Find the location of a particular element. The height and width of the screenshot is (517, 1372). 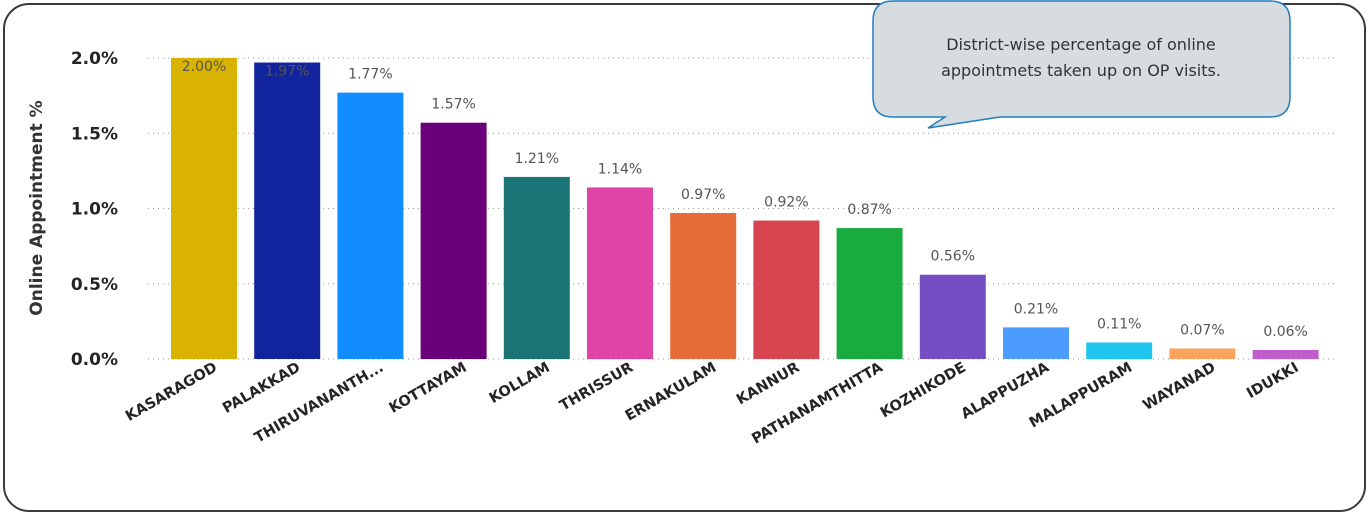

y-tick-label: 1.0% is located at coordinates (94, 210).